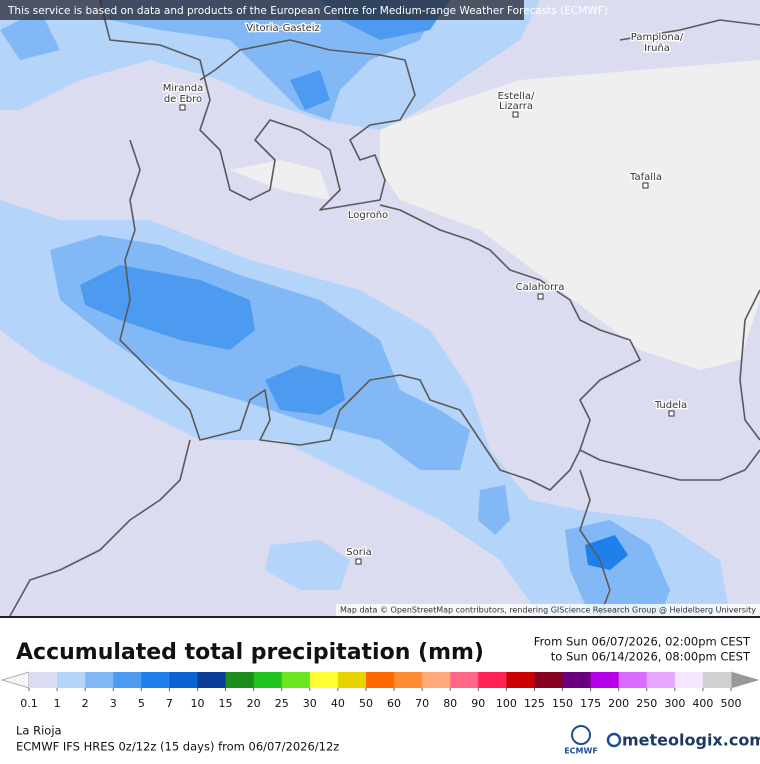  Describe the element at coordinates (516, 106) in the screenshot. I see `place-label: Lizarra` at that location.